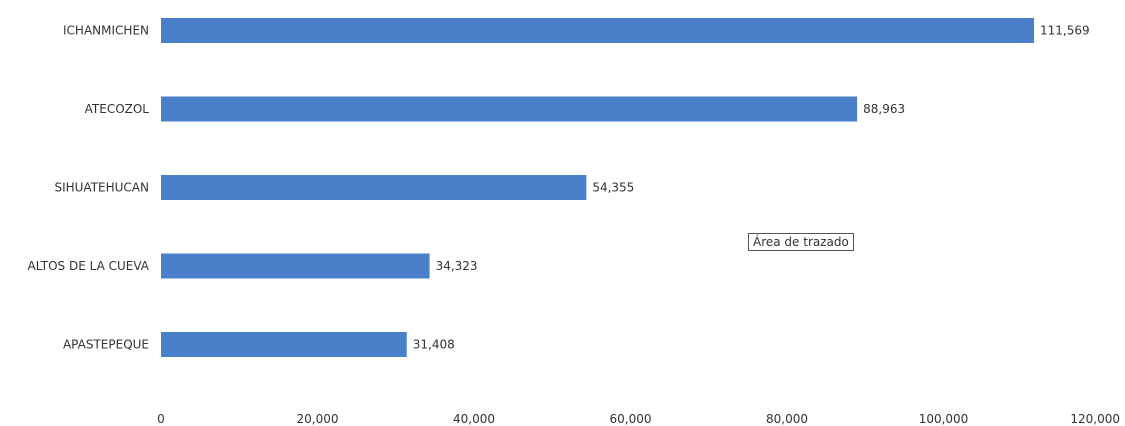  Describe the element at coordinates (944, 419) in the screenshot. I see `x-tick-label-5: 100,000` at that location.